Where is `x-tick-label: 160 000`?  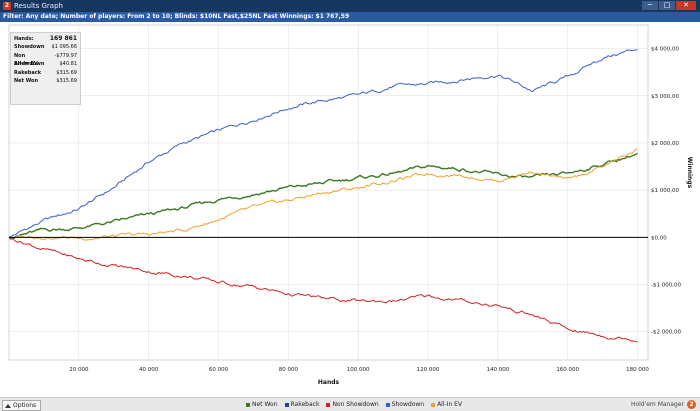 x-tick-label: 160 000 is located at coordinates (567, 370).